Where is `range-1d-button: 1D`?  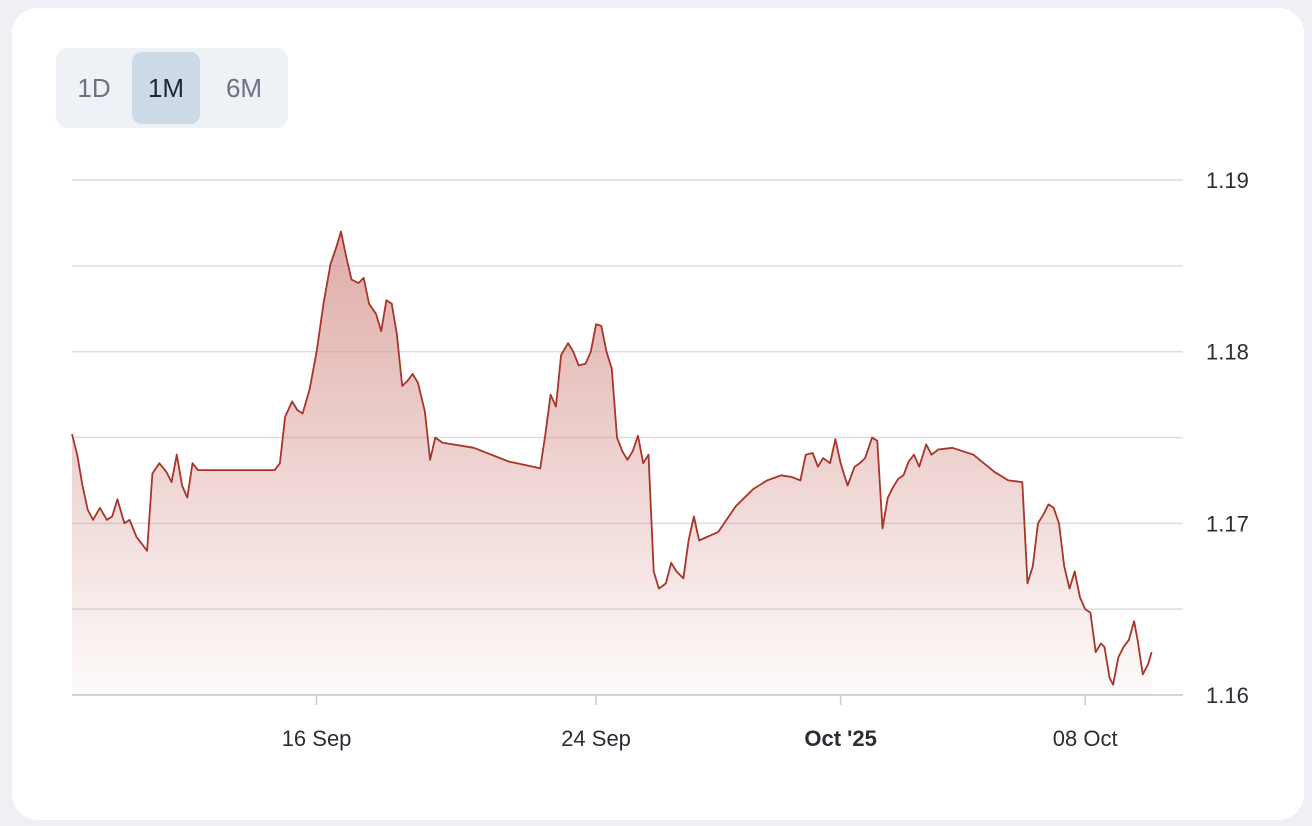 range-1d-button: 1D is located at coordinates (94, 87).